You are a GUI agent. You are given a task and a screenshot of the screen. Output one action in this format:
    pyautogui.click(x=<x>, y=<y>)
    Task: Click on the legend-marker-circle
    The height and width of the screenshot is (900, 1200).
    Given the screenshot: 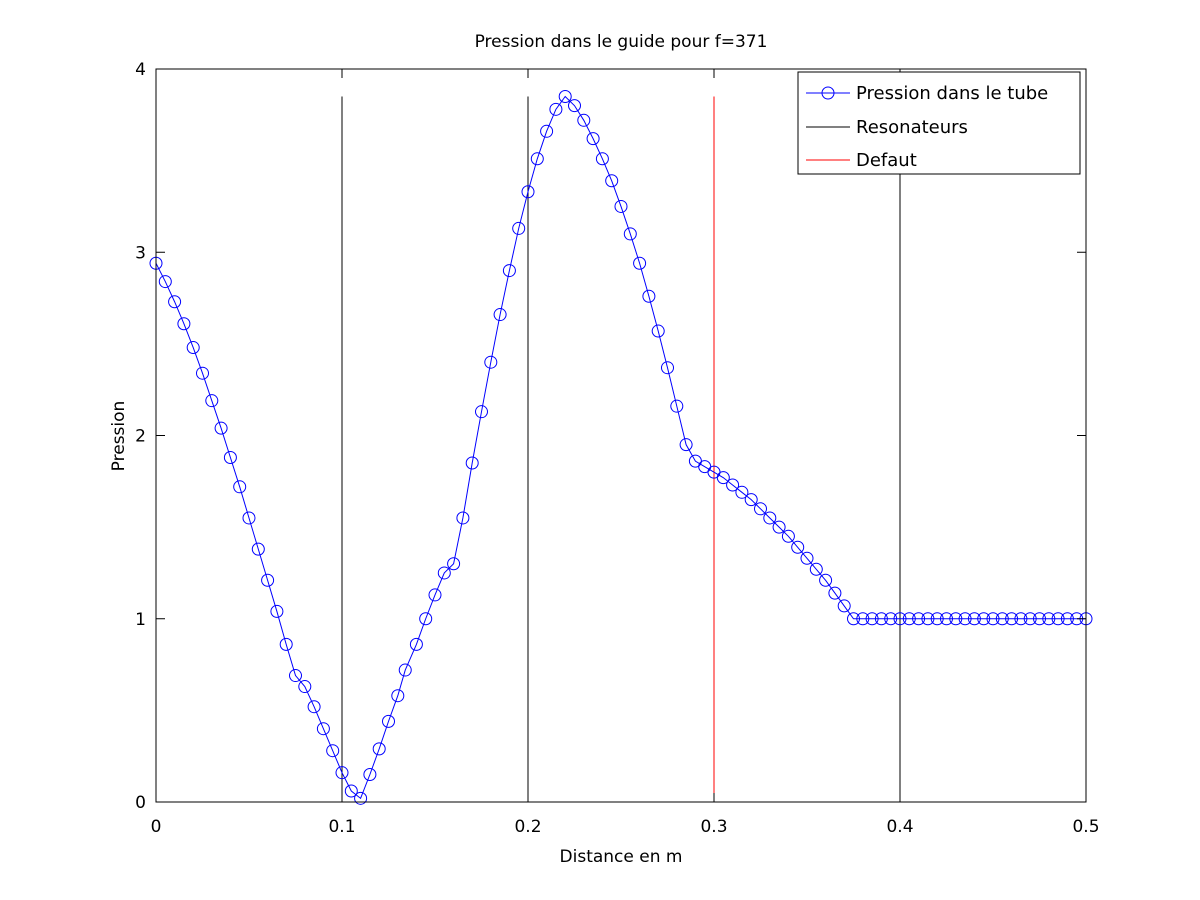 What is the action you would take?
    pyautogui.click(x=828, y=93)
    